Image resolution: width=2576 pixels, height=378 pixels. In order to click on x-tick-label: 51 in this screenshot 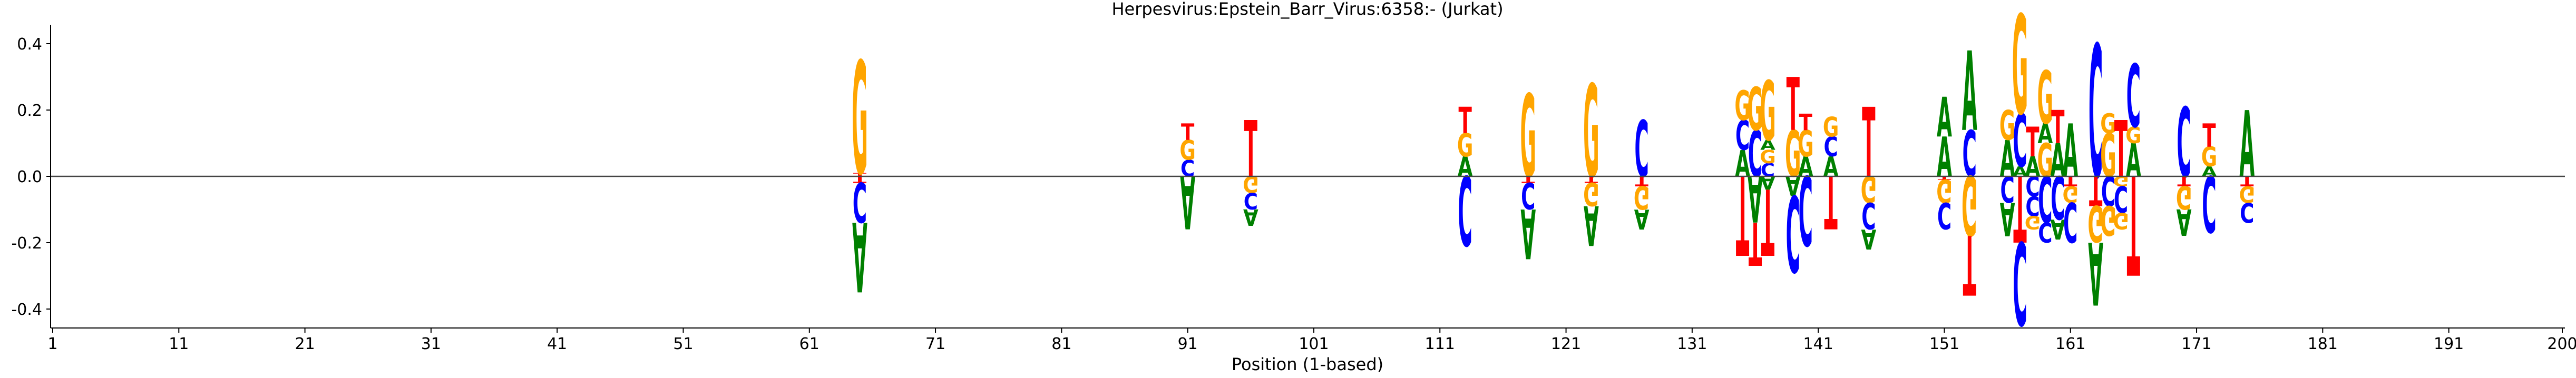, I will do `click(683, 344)`.